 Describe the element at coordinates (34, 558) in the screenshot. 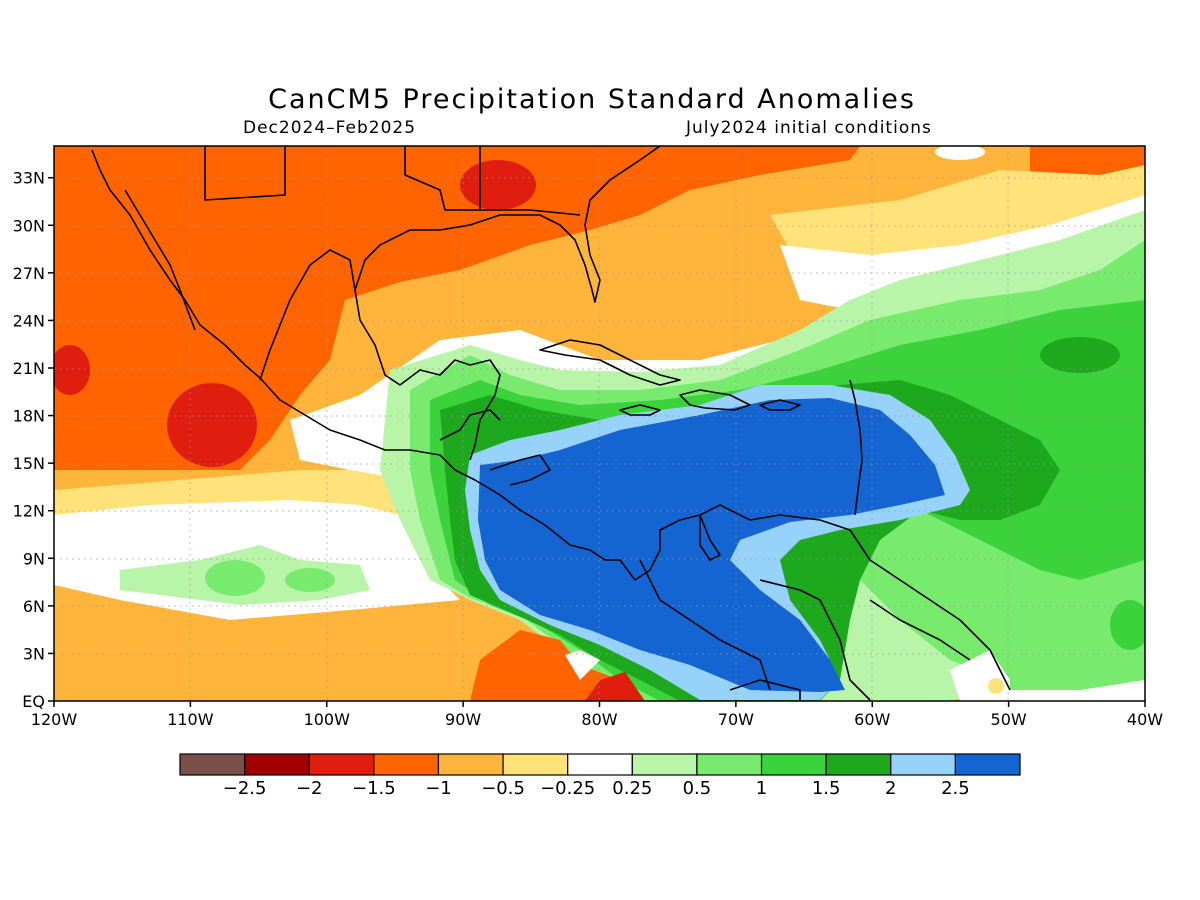

I see `y-tick-label: 9N` at that location.